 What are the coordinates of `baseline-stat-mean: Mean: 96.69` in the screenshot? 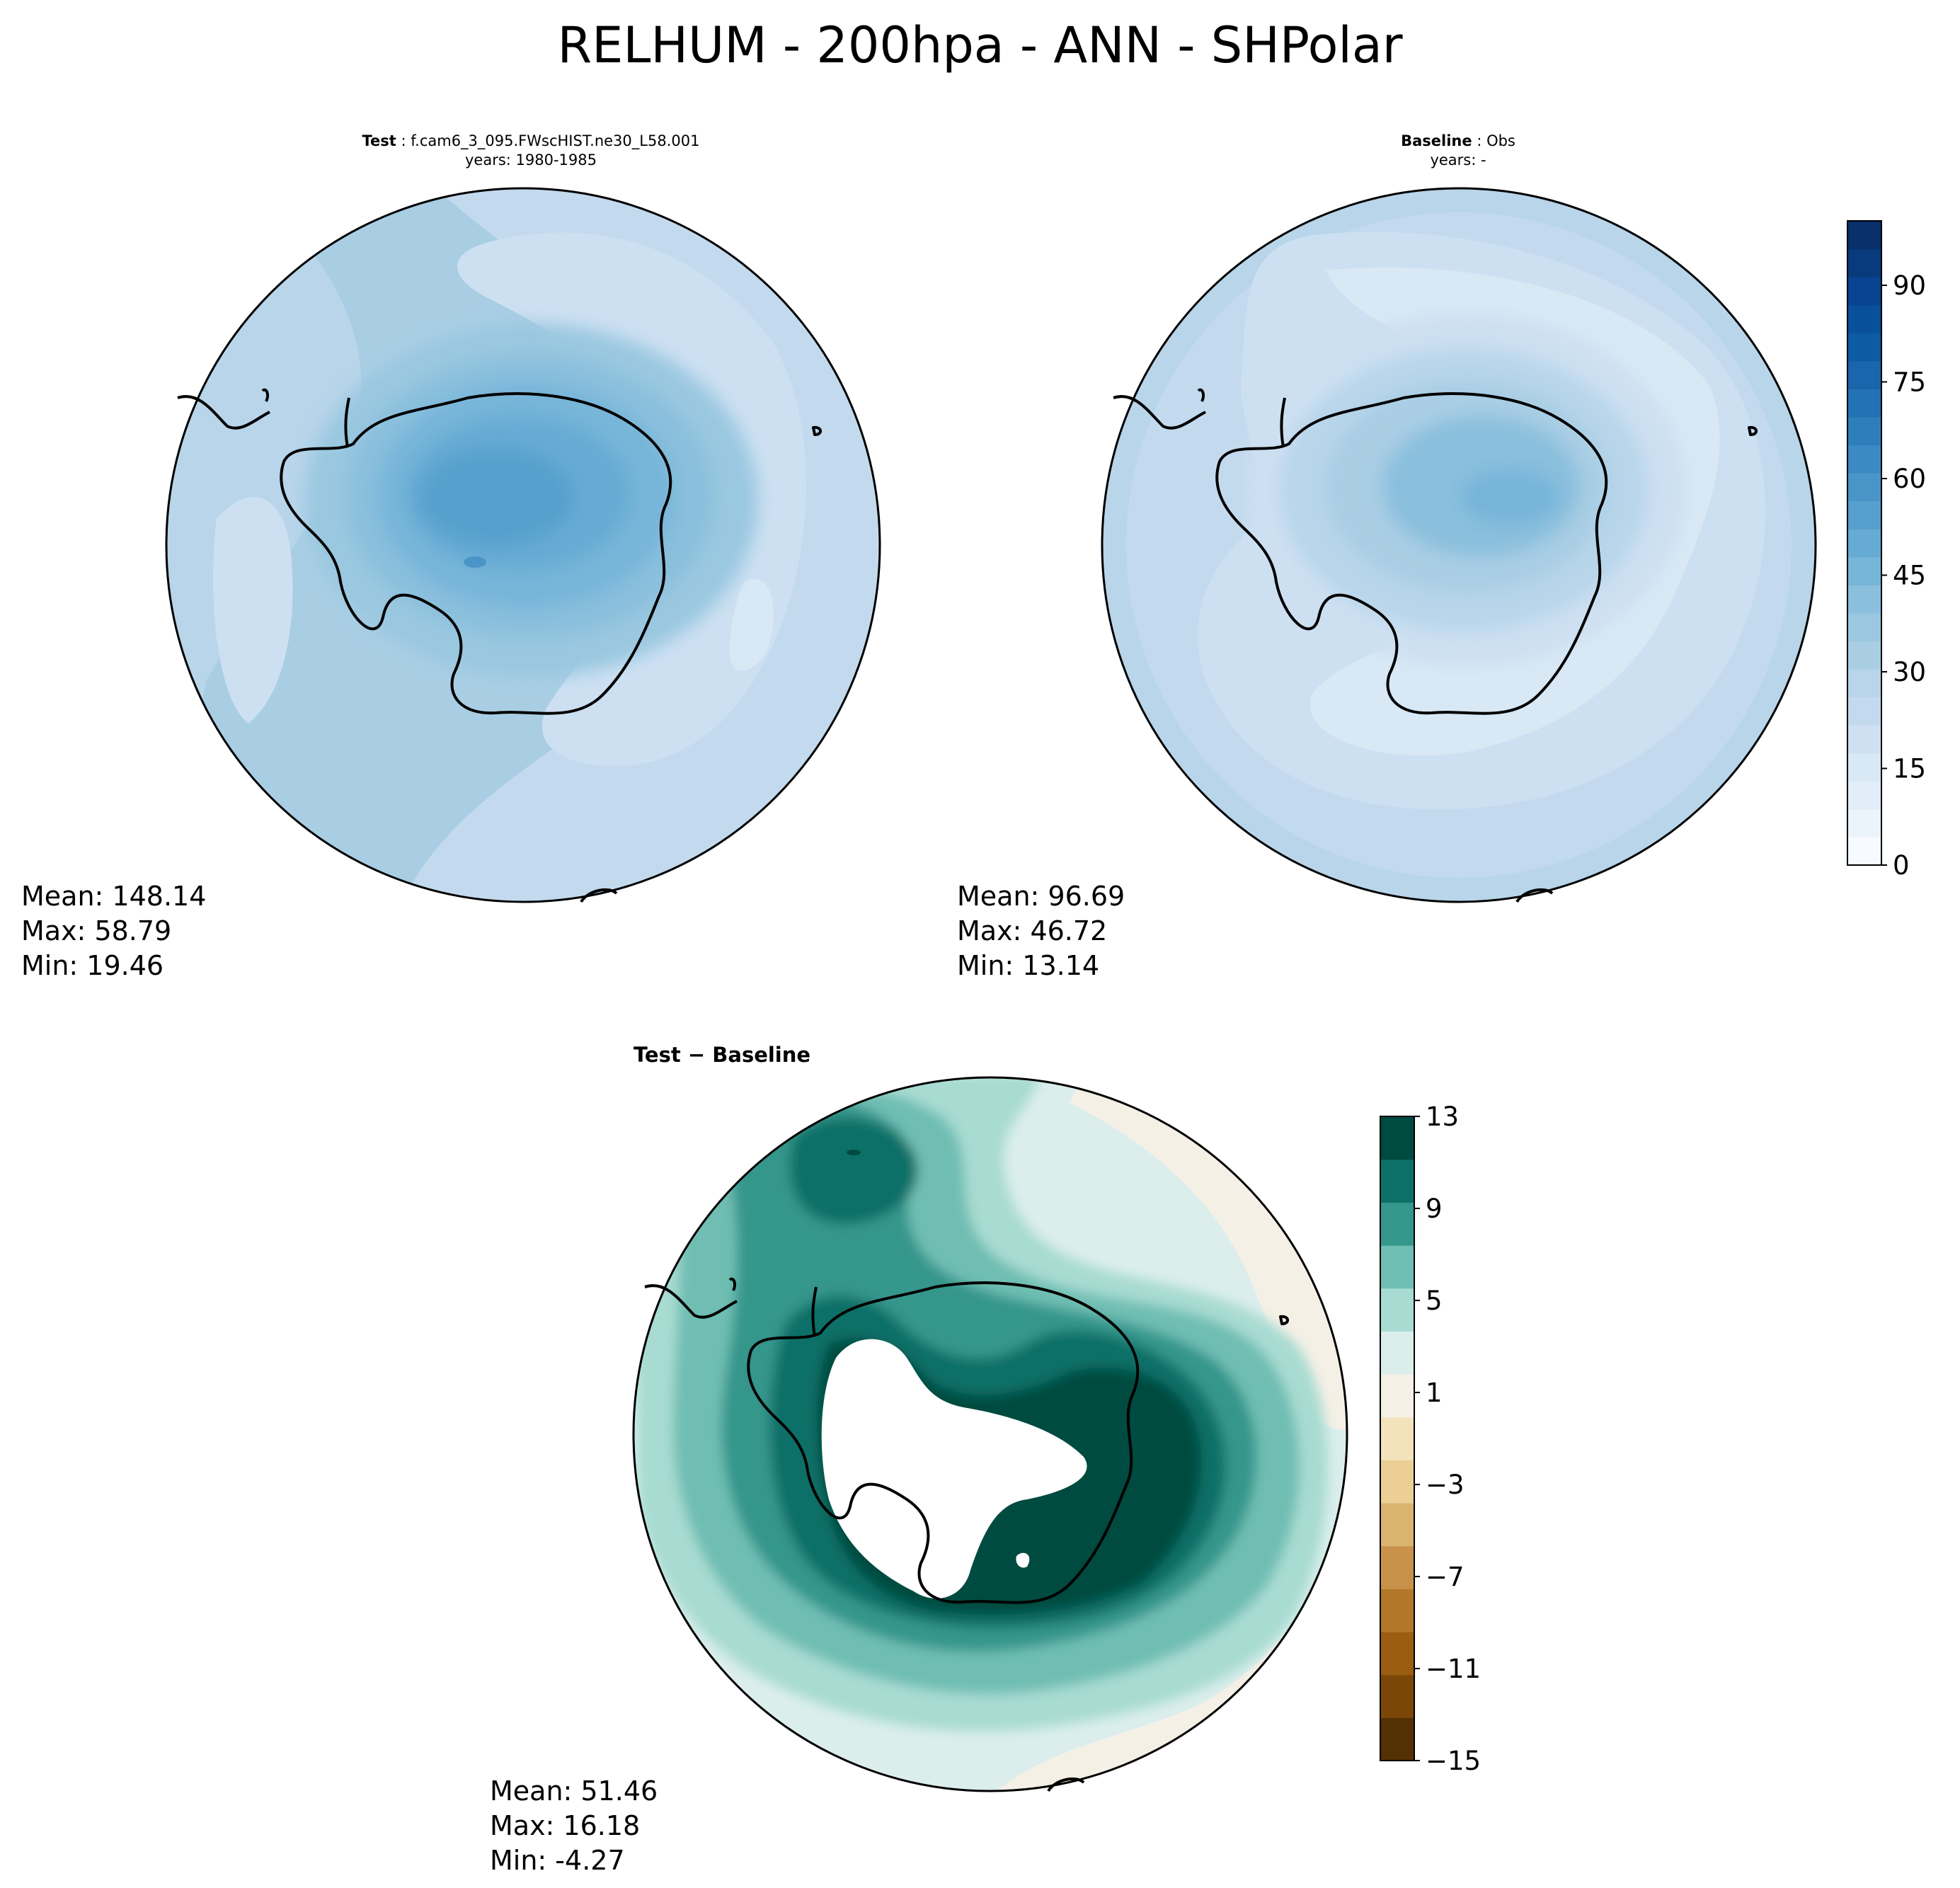 It's located at (1041, 897).